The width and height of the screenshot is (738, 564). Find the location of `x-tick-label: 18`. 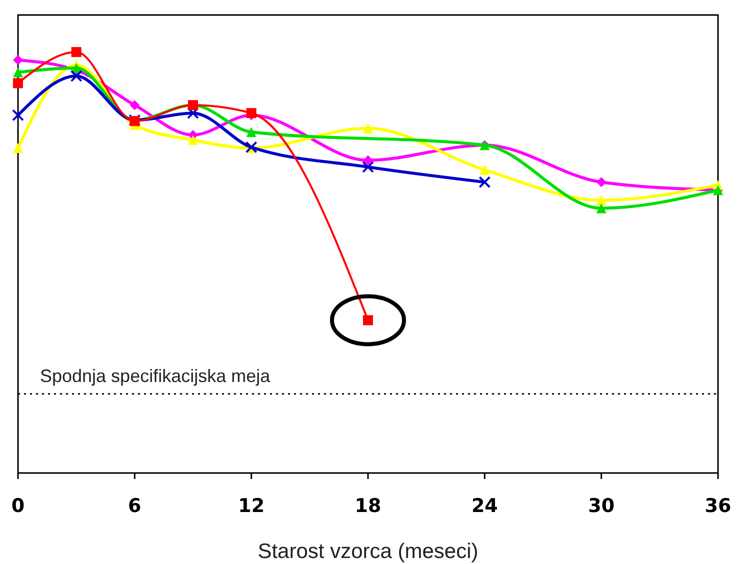

x-tick-label: 18 is located at coordinates (368, 506).